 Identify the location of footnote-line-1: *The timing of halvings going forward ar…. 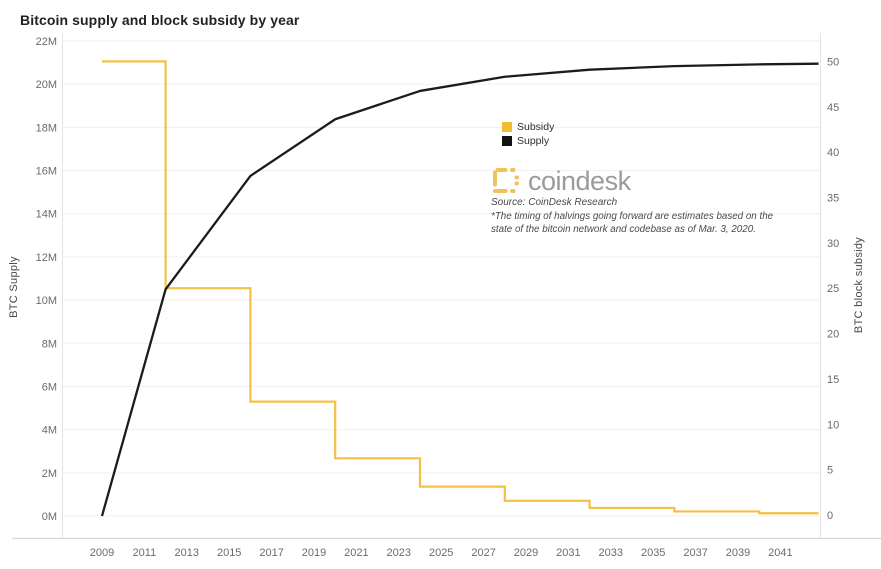
(632, 216).